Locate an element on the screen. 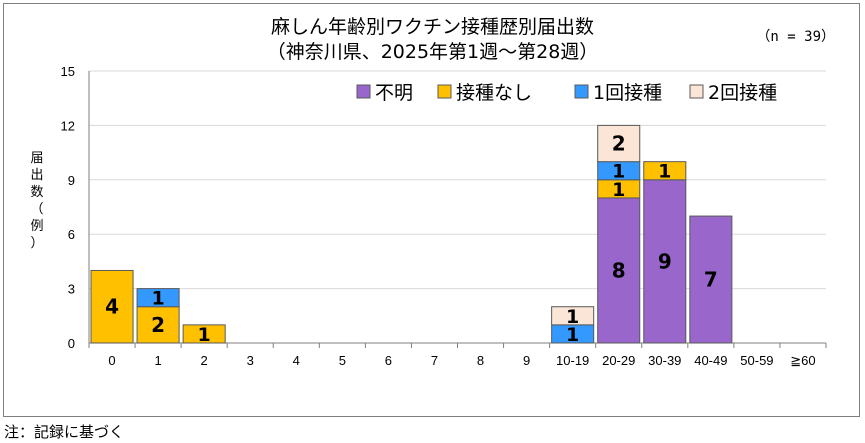 The image size is (865, 443). data-label: 9 is located at coordinates (665, 261).